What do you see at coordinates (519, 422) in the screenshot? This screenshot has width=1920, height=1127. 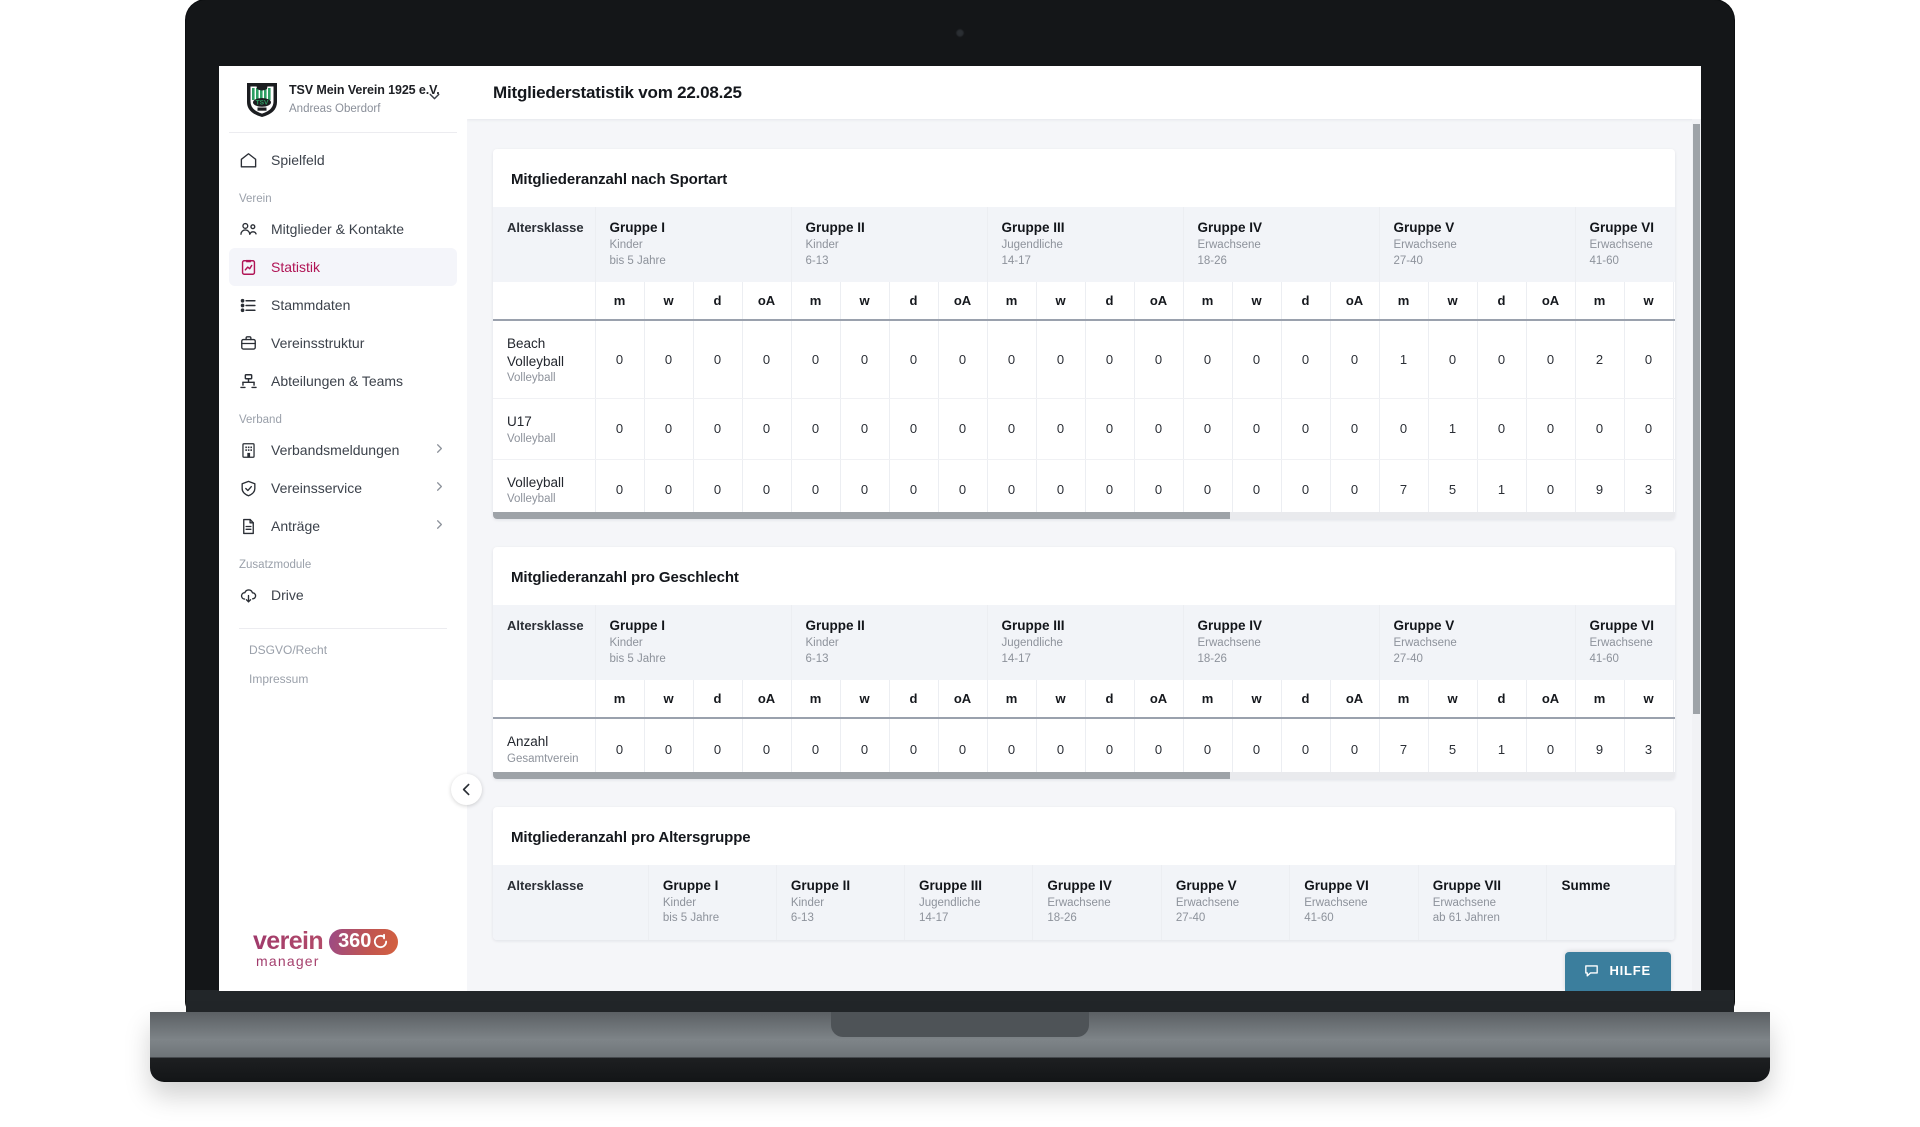 I see `row-name: U17` at bounding box center [519, 422].